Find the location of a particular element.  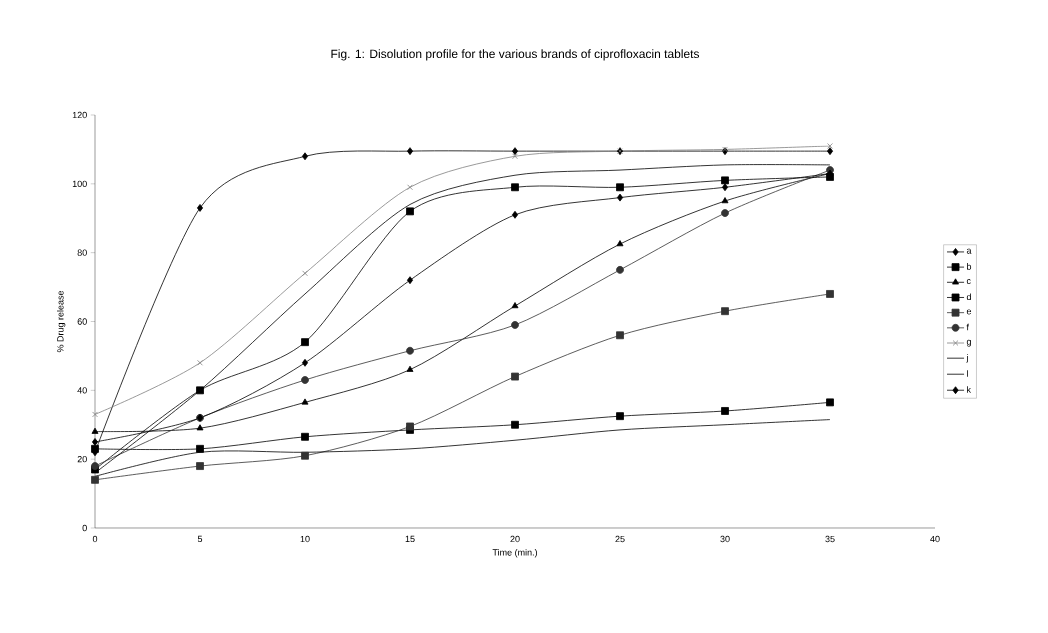

x-tick-label: 20 is located at coordinates (515, 539).